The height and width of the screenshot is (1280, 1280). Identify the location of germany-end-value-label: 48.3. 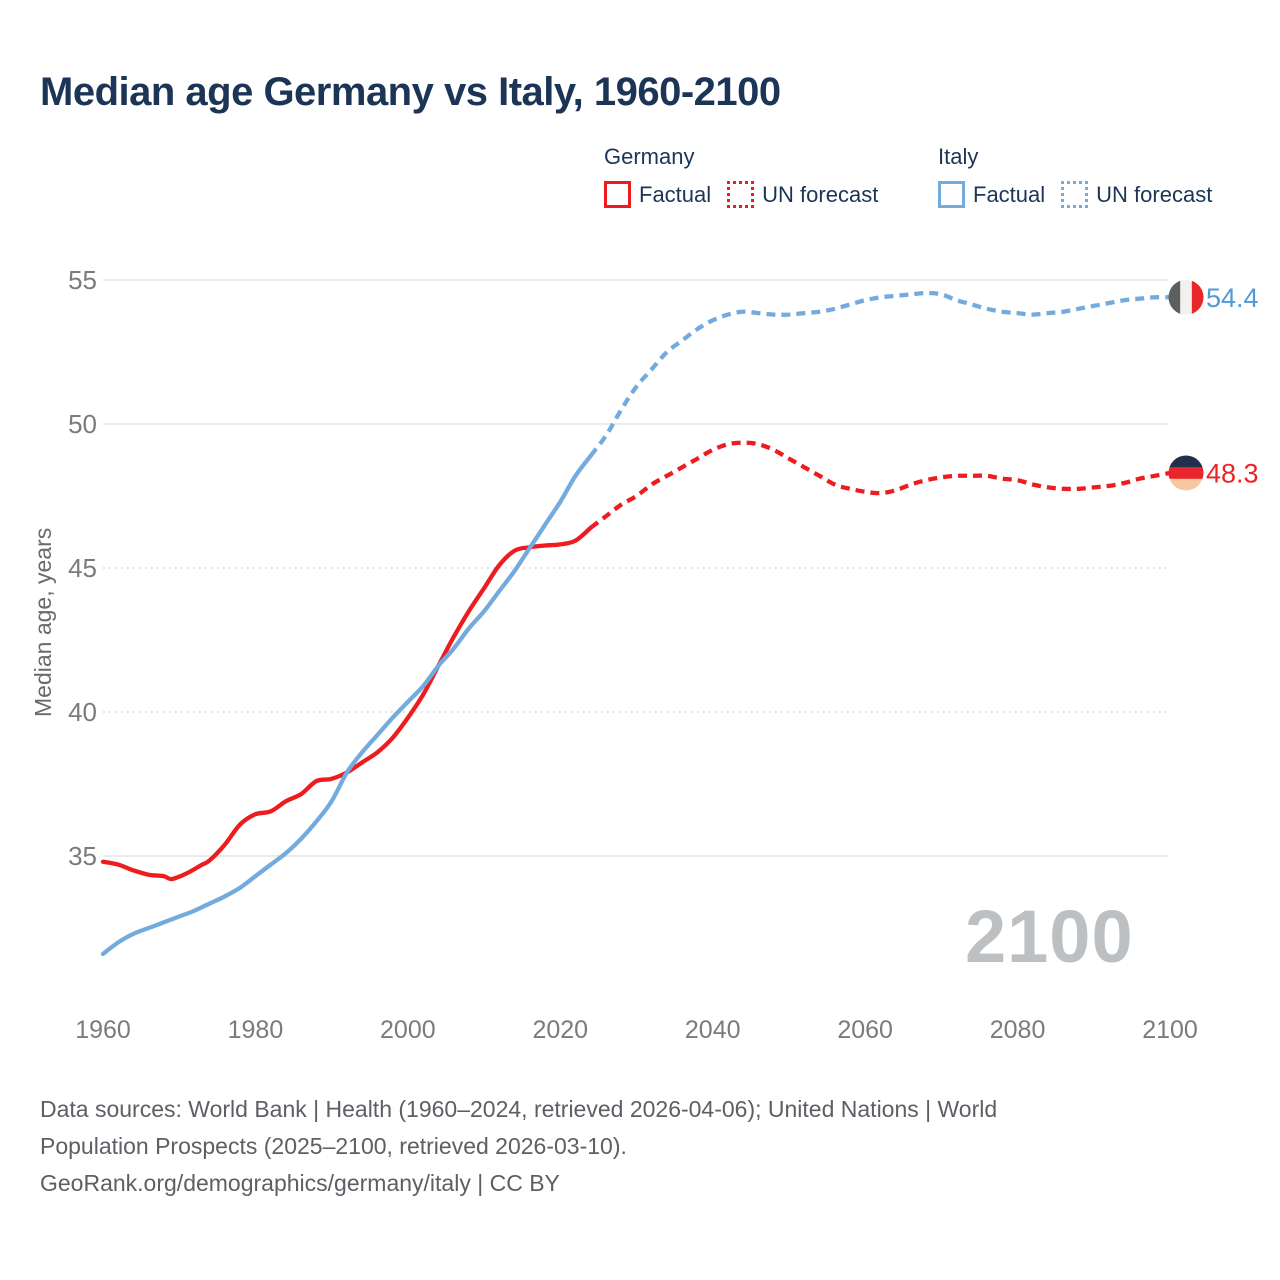
(1232, 473).